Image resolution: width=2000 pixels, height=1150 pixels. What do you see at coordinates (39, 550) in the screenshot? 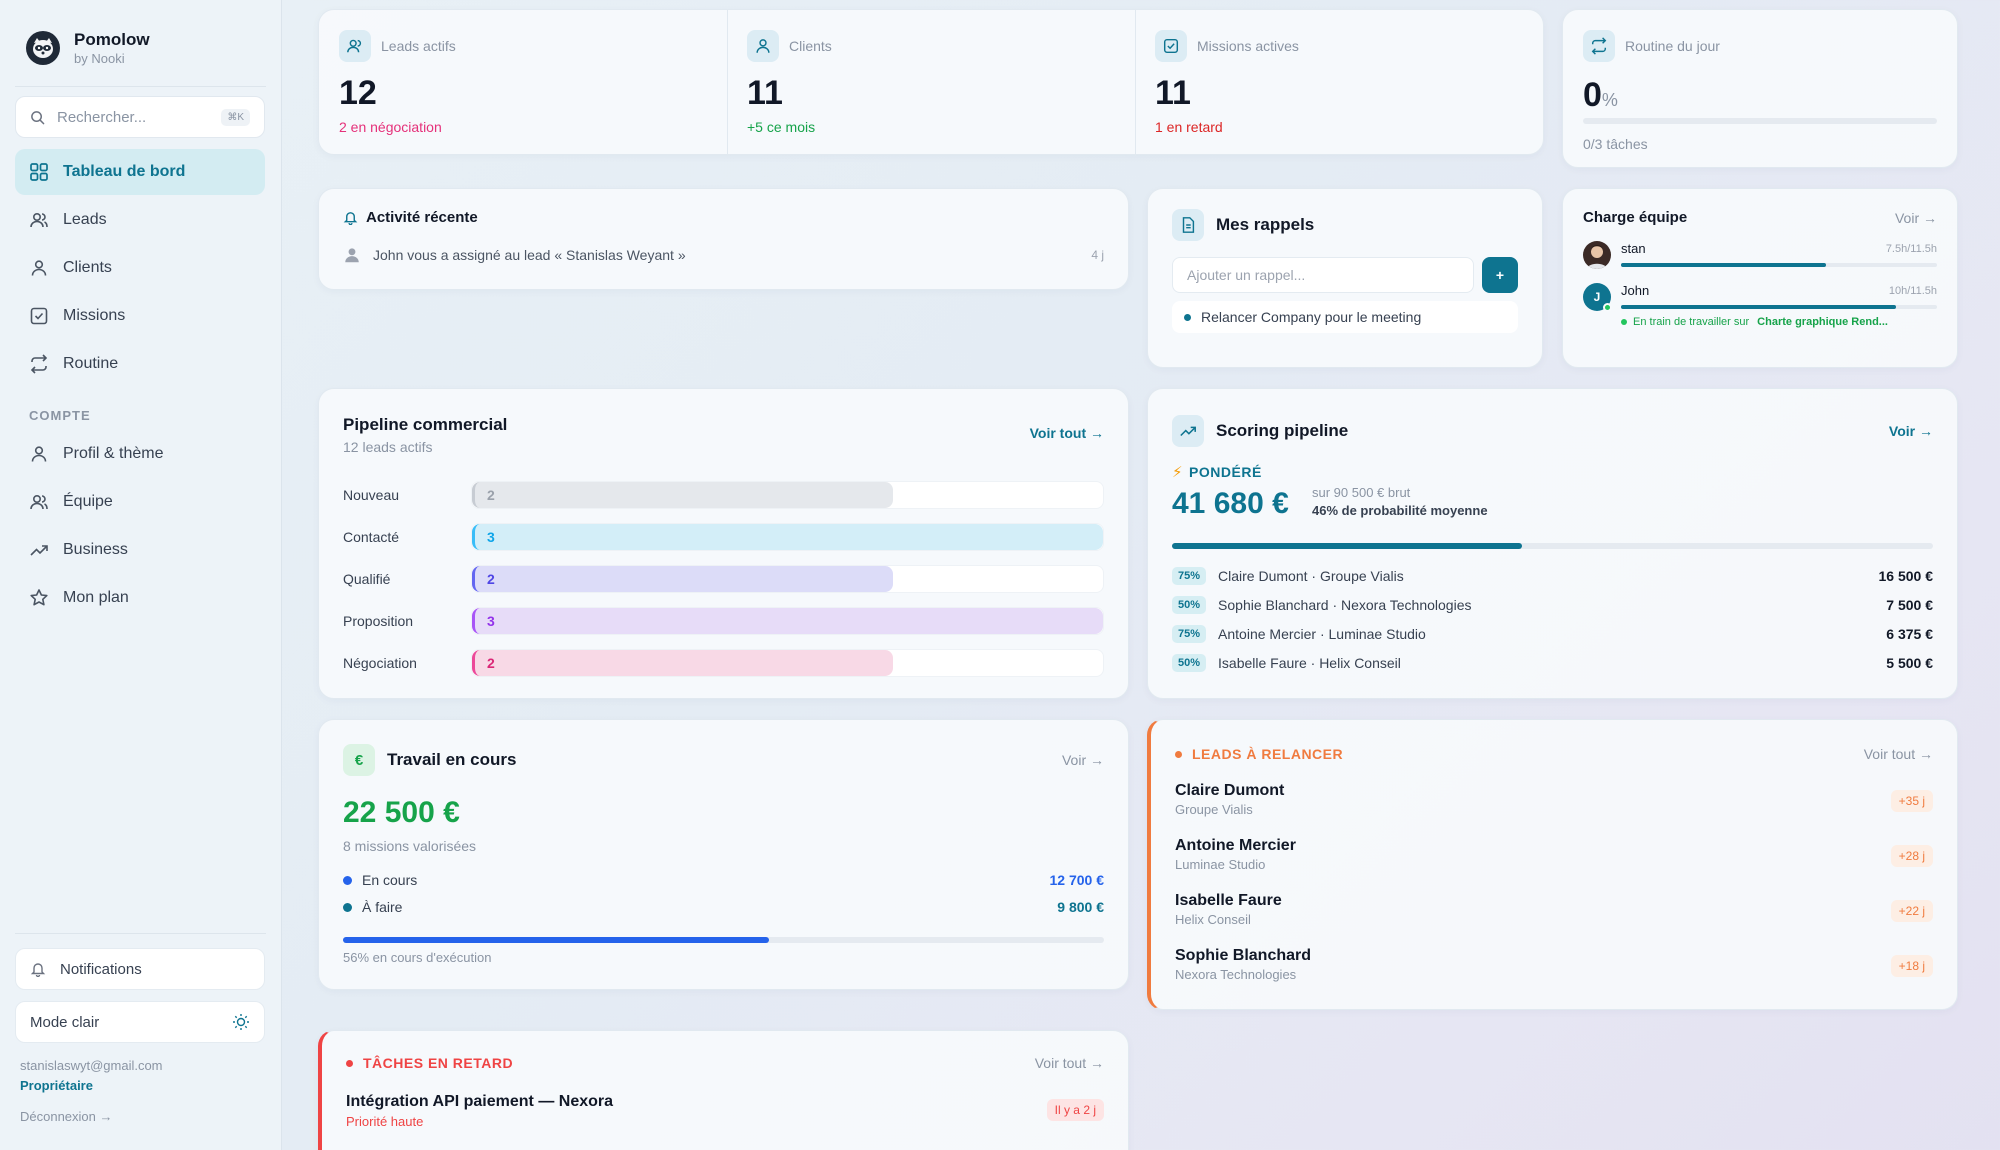
I see `trending-up-icon` at bounding box center [39, 550].